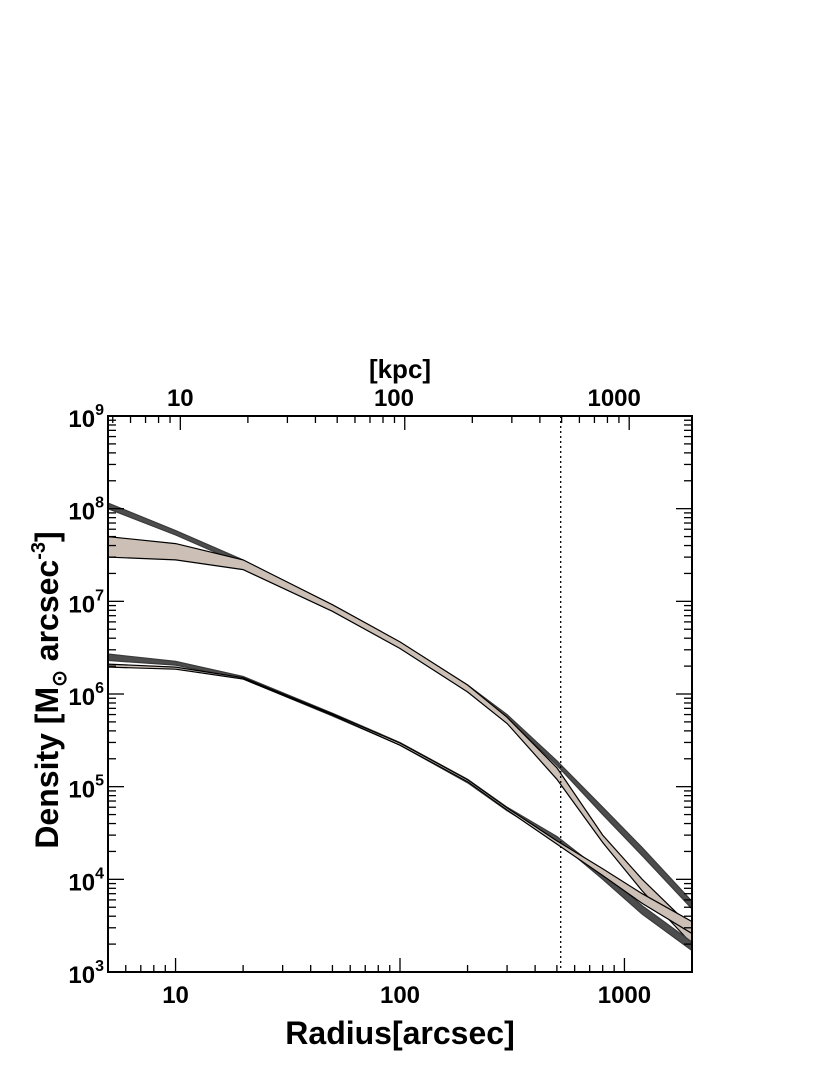 This screenshot has height=1075, width=830. I want to click on y-tick-label: 10⁶, so click(86, 695).